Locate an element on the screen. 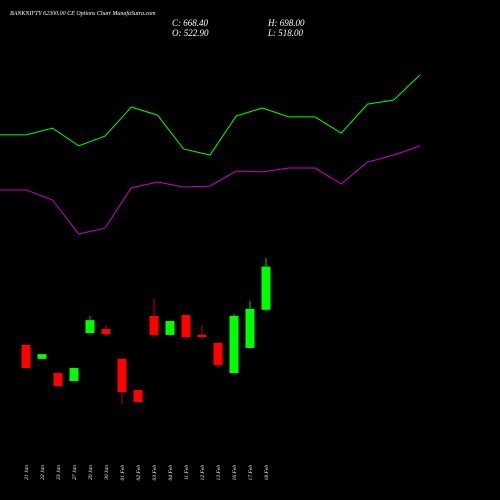 The image size is (500, 500). x-tick-label: 11 Feb is located at coordinates (187, 472).